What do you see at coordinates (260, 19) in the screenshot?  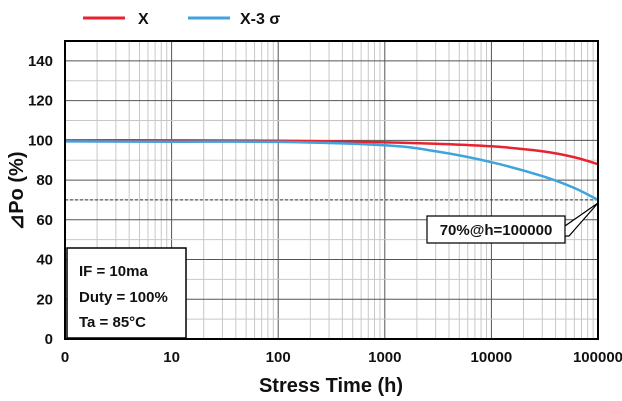 I see `legend-label-x-3sigma: X-3 σ` at bounding box center [260, 19].